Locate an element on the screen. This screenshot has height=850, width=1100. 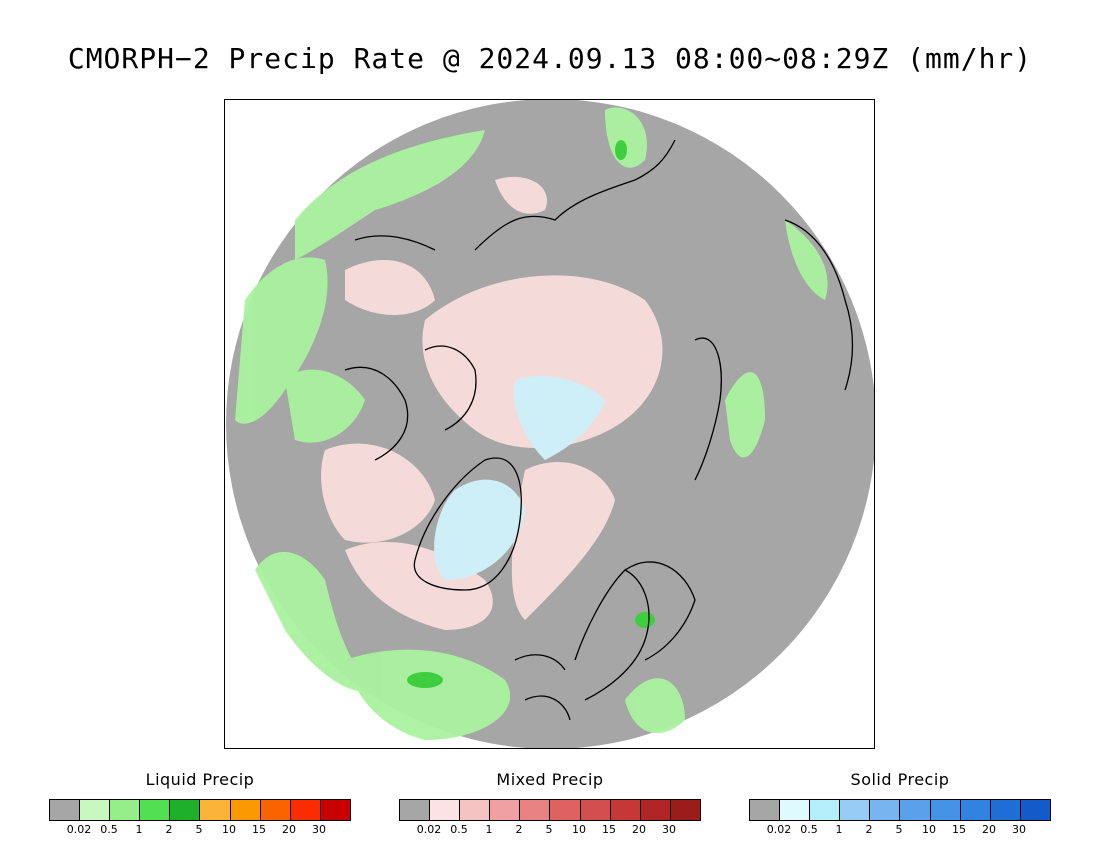
legend-title: Solid Precip is located at coordinates (900, 779).